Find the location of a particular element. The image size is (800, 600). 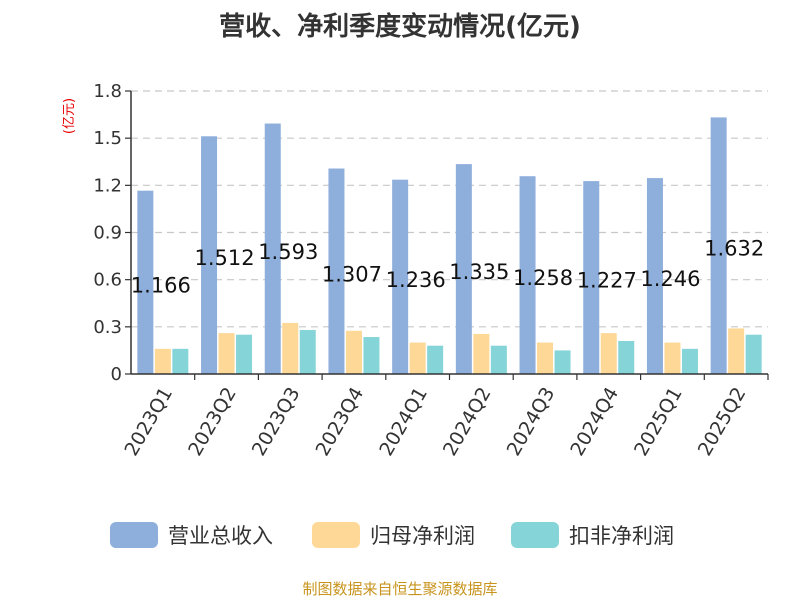

x-tick-label: 2023Q1 is located at coordinates (148, 422).